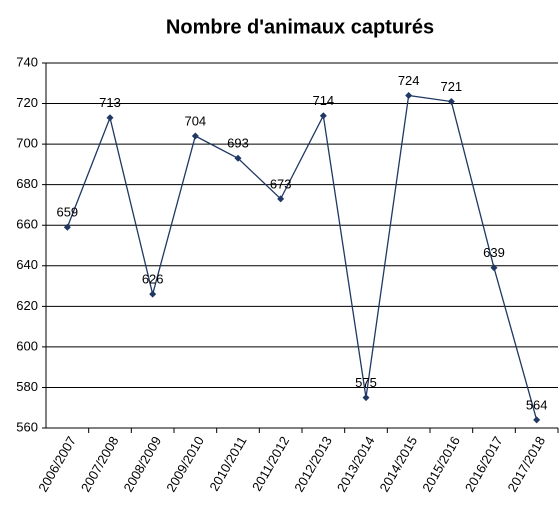 This screenshot has height=507, width=559. I want to click on y-tick-label: 640, so click(27, 264).